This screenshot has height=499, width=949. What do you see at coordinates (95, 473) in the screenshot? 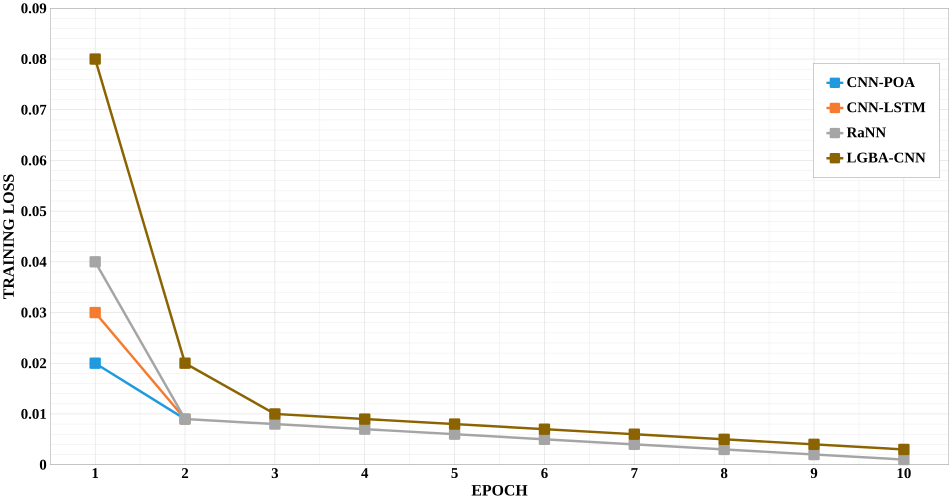
I see `x-tick-label: 1` at bounding box center [95, 473].